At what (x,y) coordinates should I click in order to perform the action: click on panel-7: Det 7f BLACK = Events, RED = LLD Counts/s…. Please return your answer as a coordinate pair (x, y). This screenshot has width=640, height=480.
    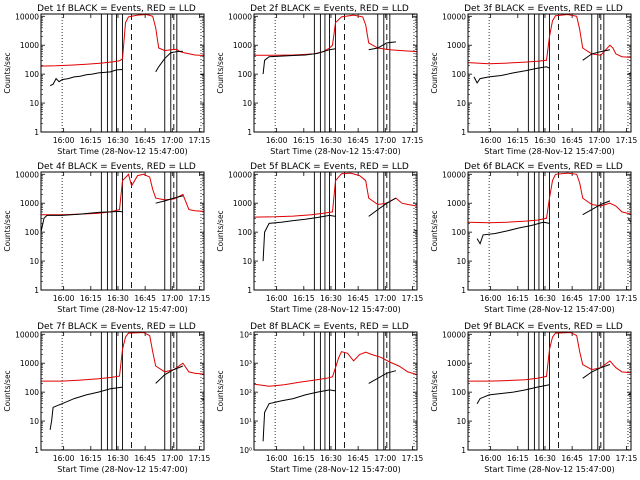
    Looking at the image, I should click on (107, 398).